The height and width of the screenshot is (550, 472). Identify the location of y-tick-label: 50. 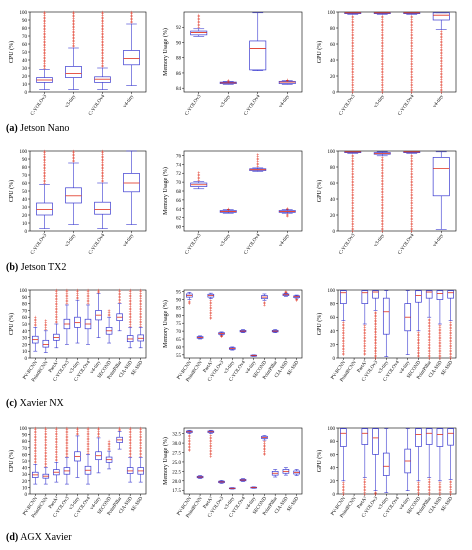
(25, 192).